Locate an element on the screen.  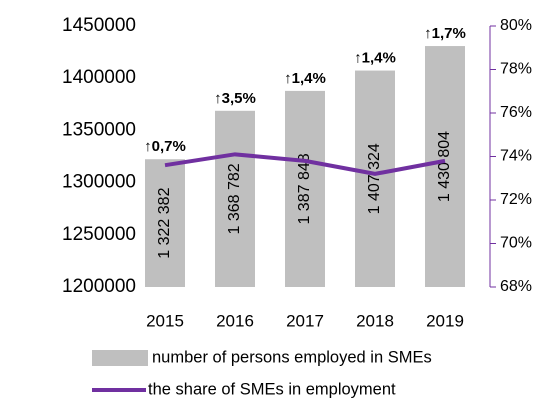
x-tick-label: 2017 is located at coordinates (305, 320).